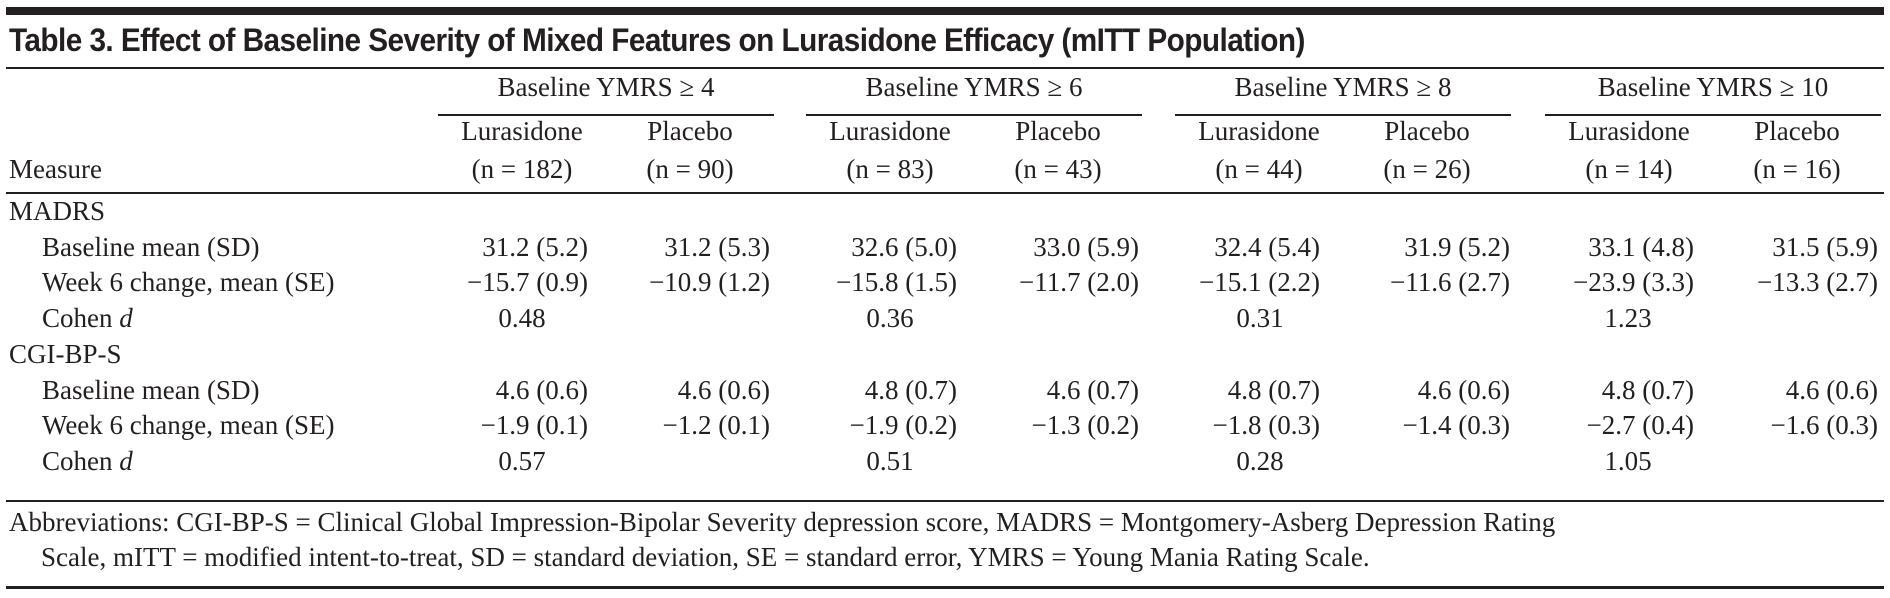 This screenshot has height=598, width=1890. I want to click on table-cell: 31.5 (5.9), so click(1825, 246).